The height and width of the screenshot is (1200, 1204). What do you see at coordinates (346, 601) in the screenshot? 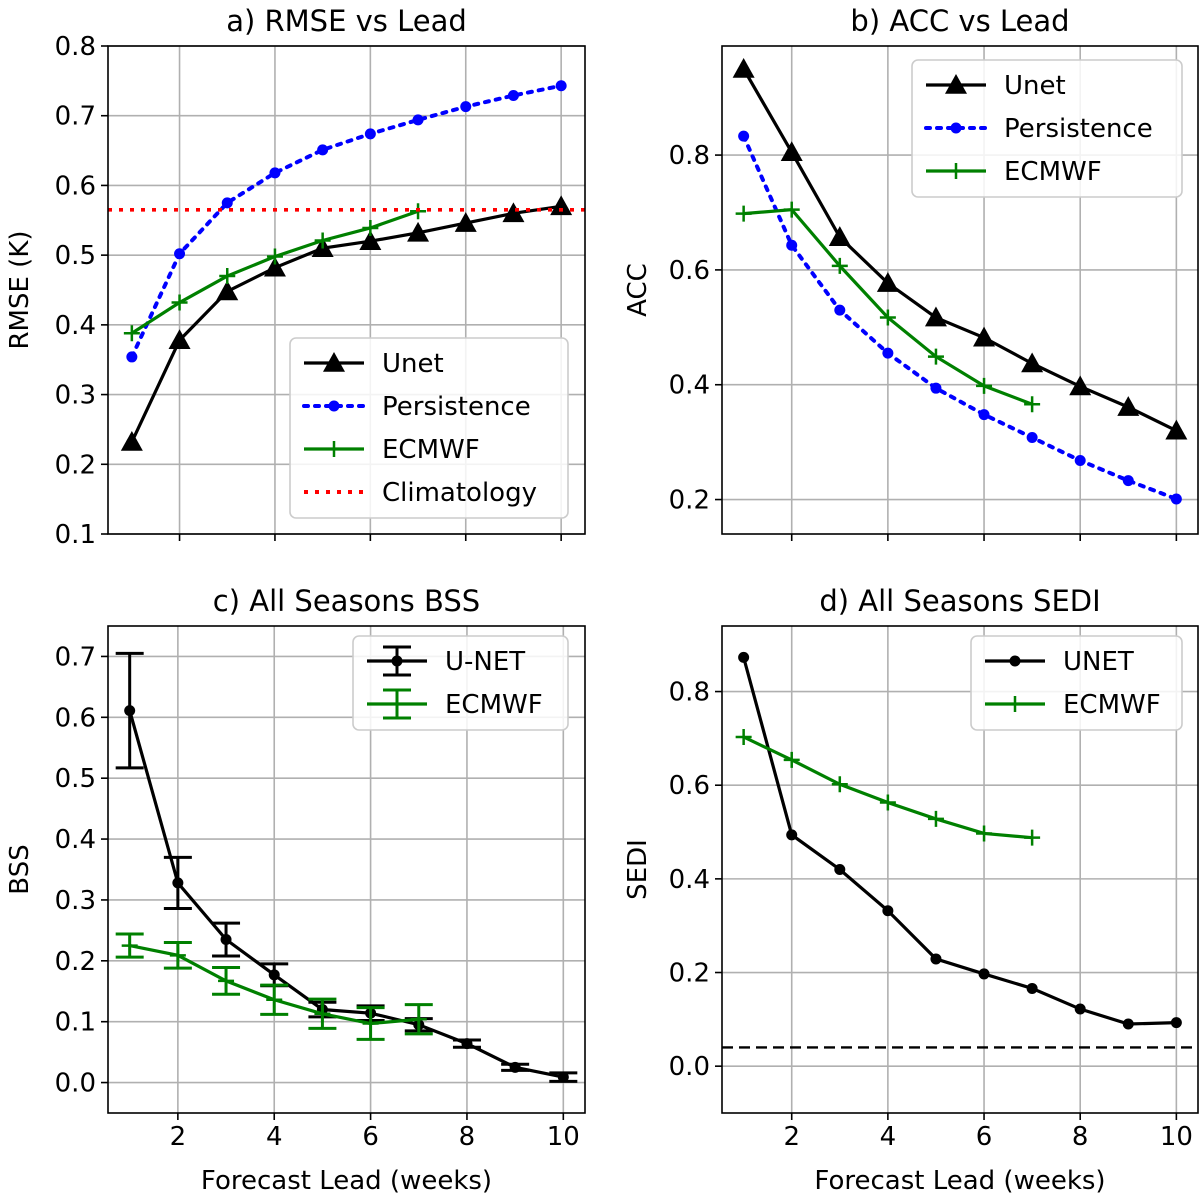
I see `chart-title: c) All Seasons BSS` at bounding box center [346, 601].